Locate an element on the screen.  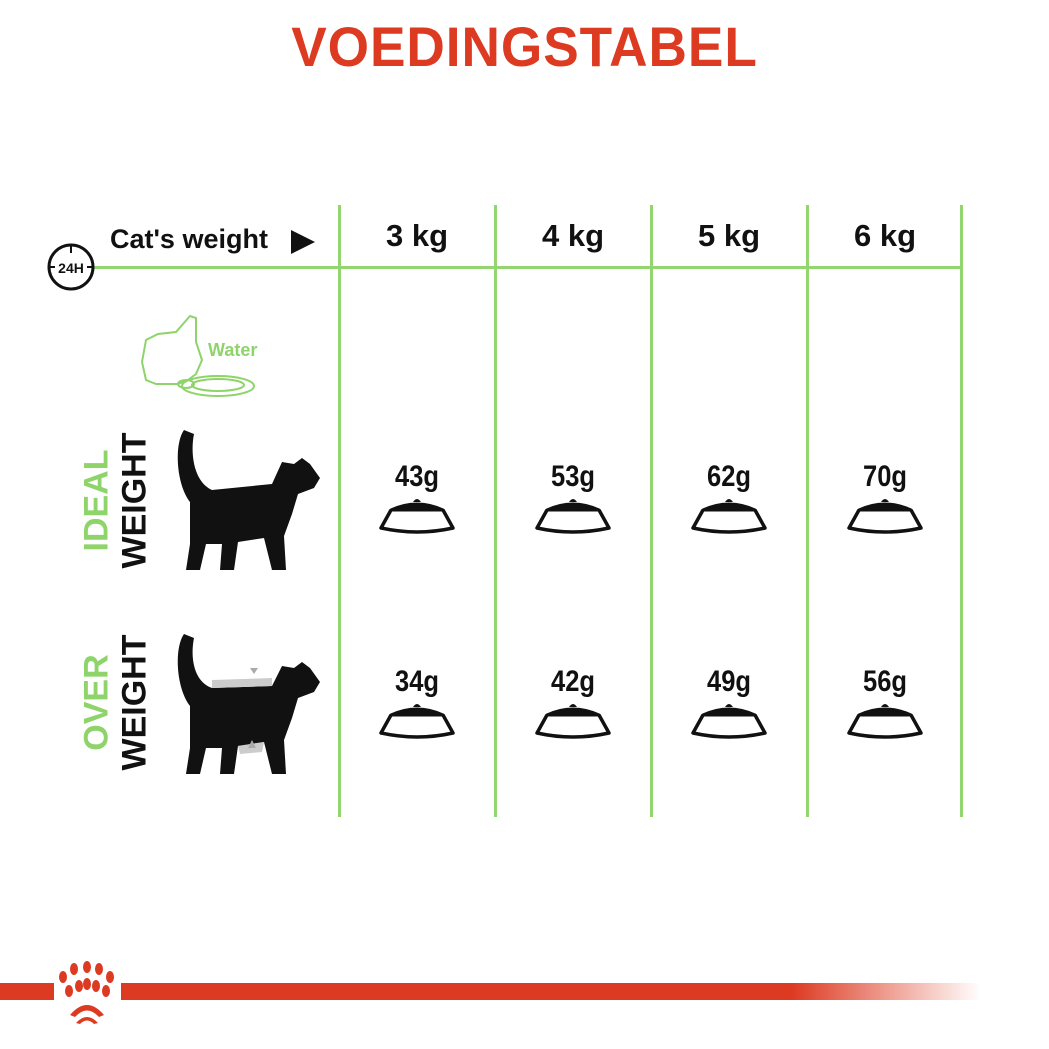
clock-24h-icon: 24H is located at coordinates (71, 267).